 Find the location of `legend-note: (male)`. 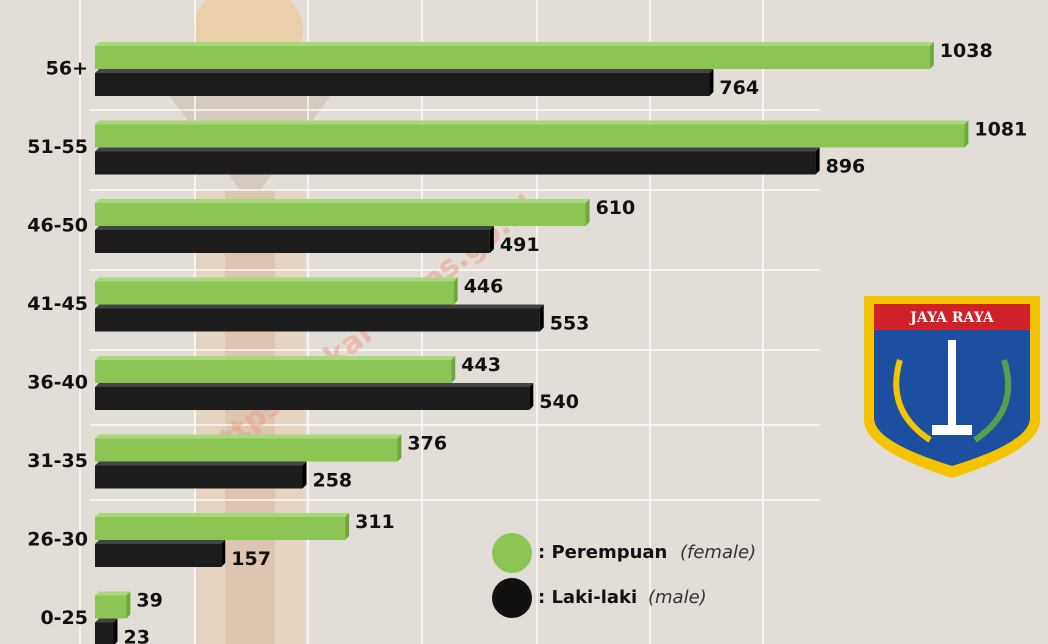

legend-note: (male) is located at coordinates (677, 597).